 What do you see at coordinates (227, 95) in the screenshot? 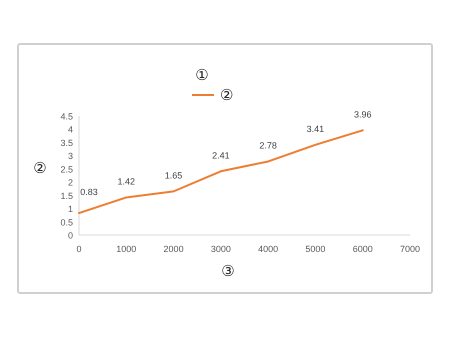
I see `legend-label: ②` at bounding box center [227, 95].